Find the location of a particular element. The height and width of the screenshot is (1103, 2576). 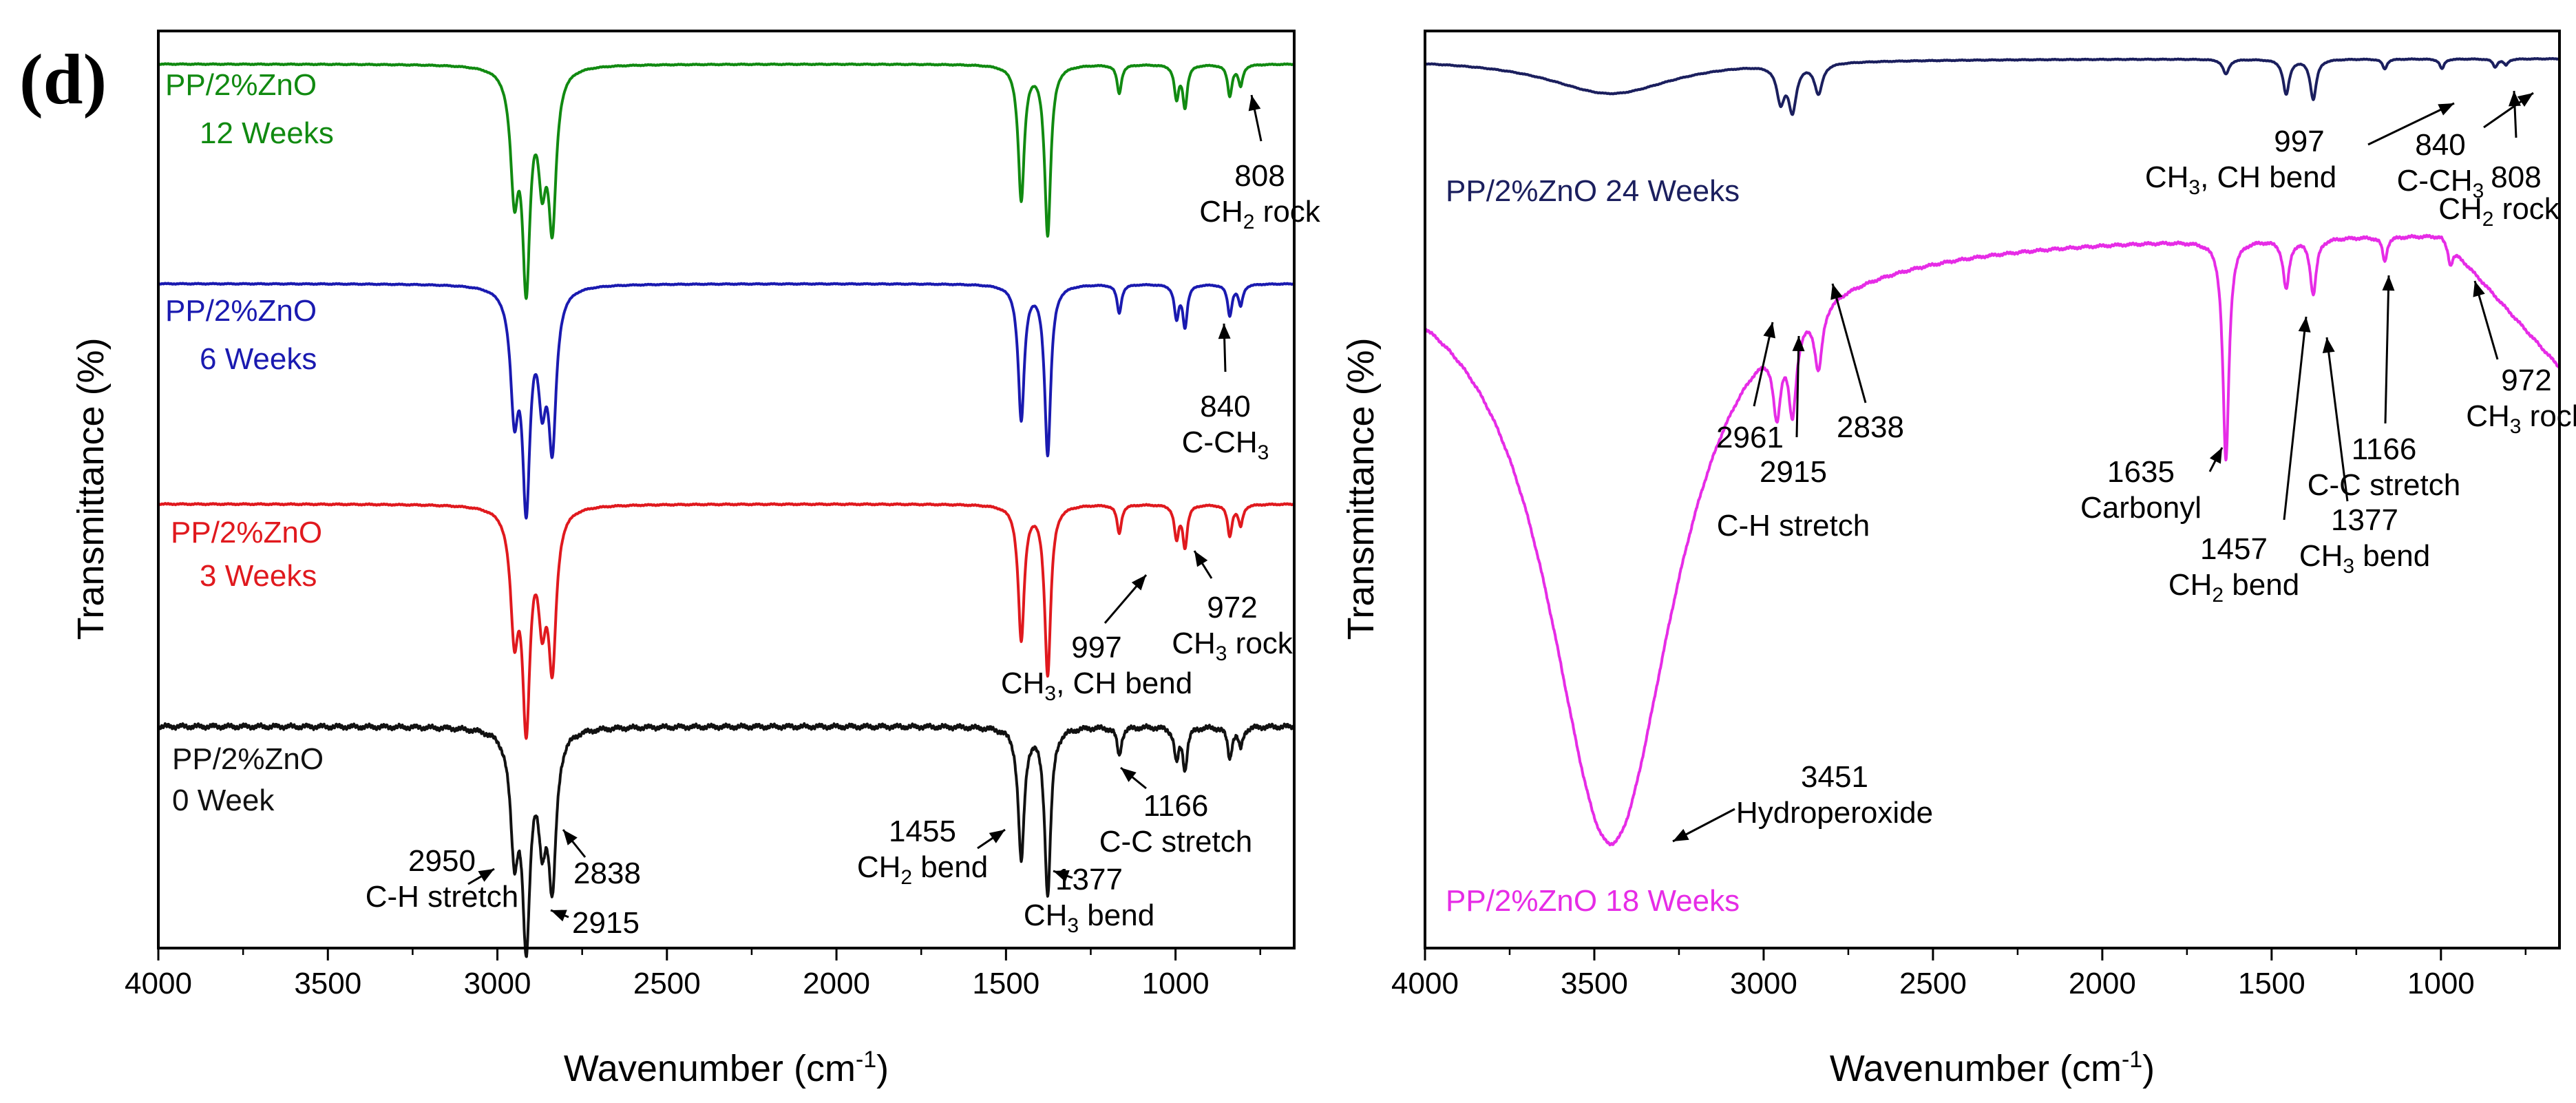

series-label-24-weeks: PP/2%ZnO 24 Weeks is located at coordinates (1593, 191).